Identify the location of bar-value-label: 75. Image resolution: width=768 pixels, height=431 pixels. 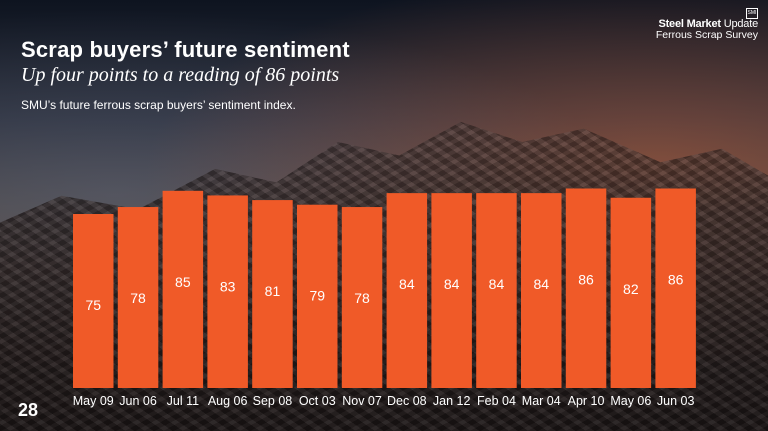
(93, 305).